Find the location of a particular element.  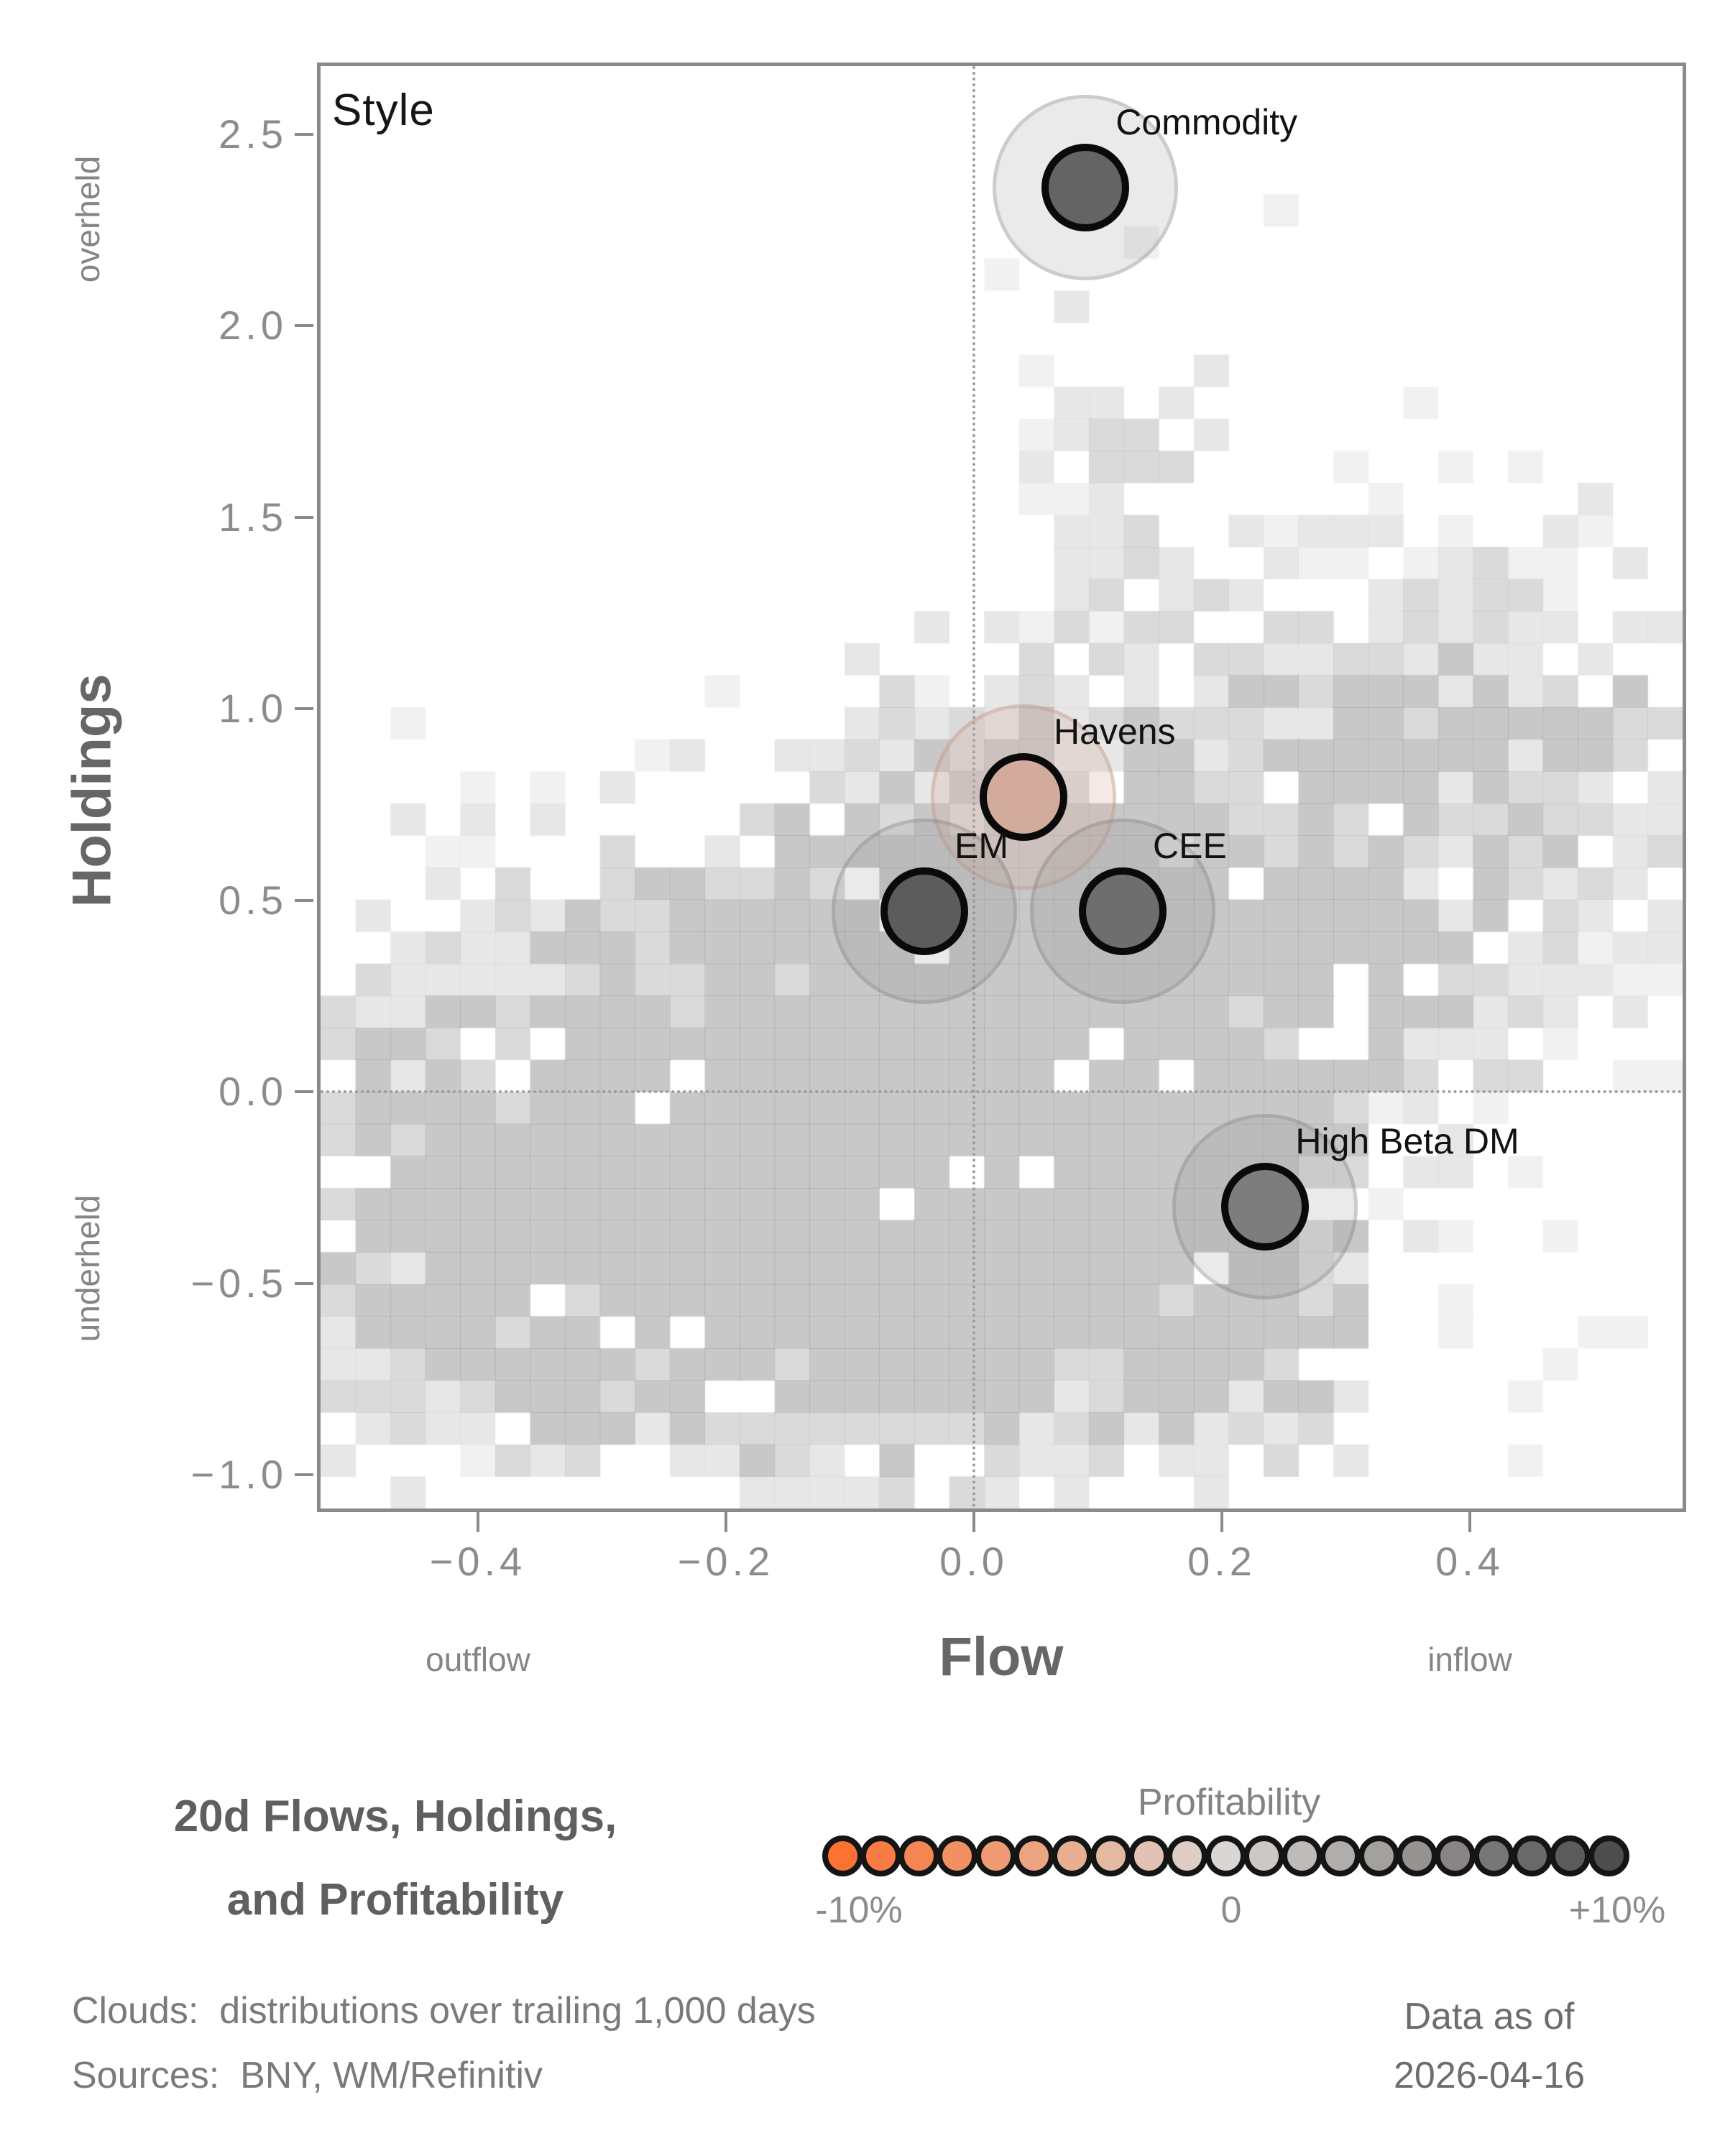

bubble-cee is located at coordinates (1123, 911).